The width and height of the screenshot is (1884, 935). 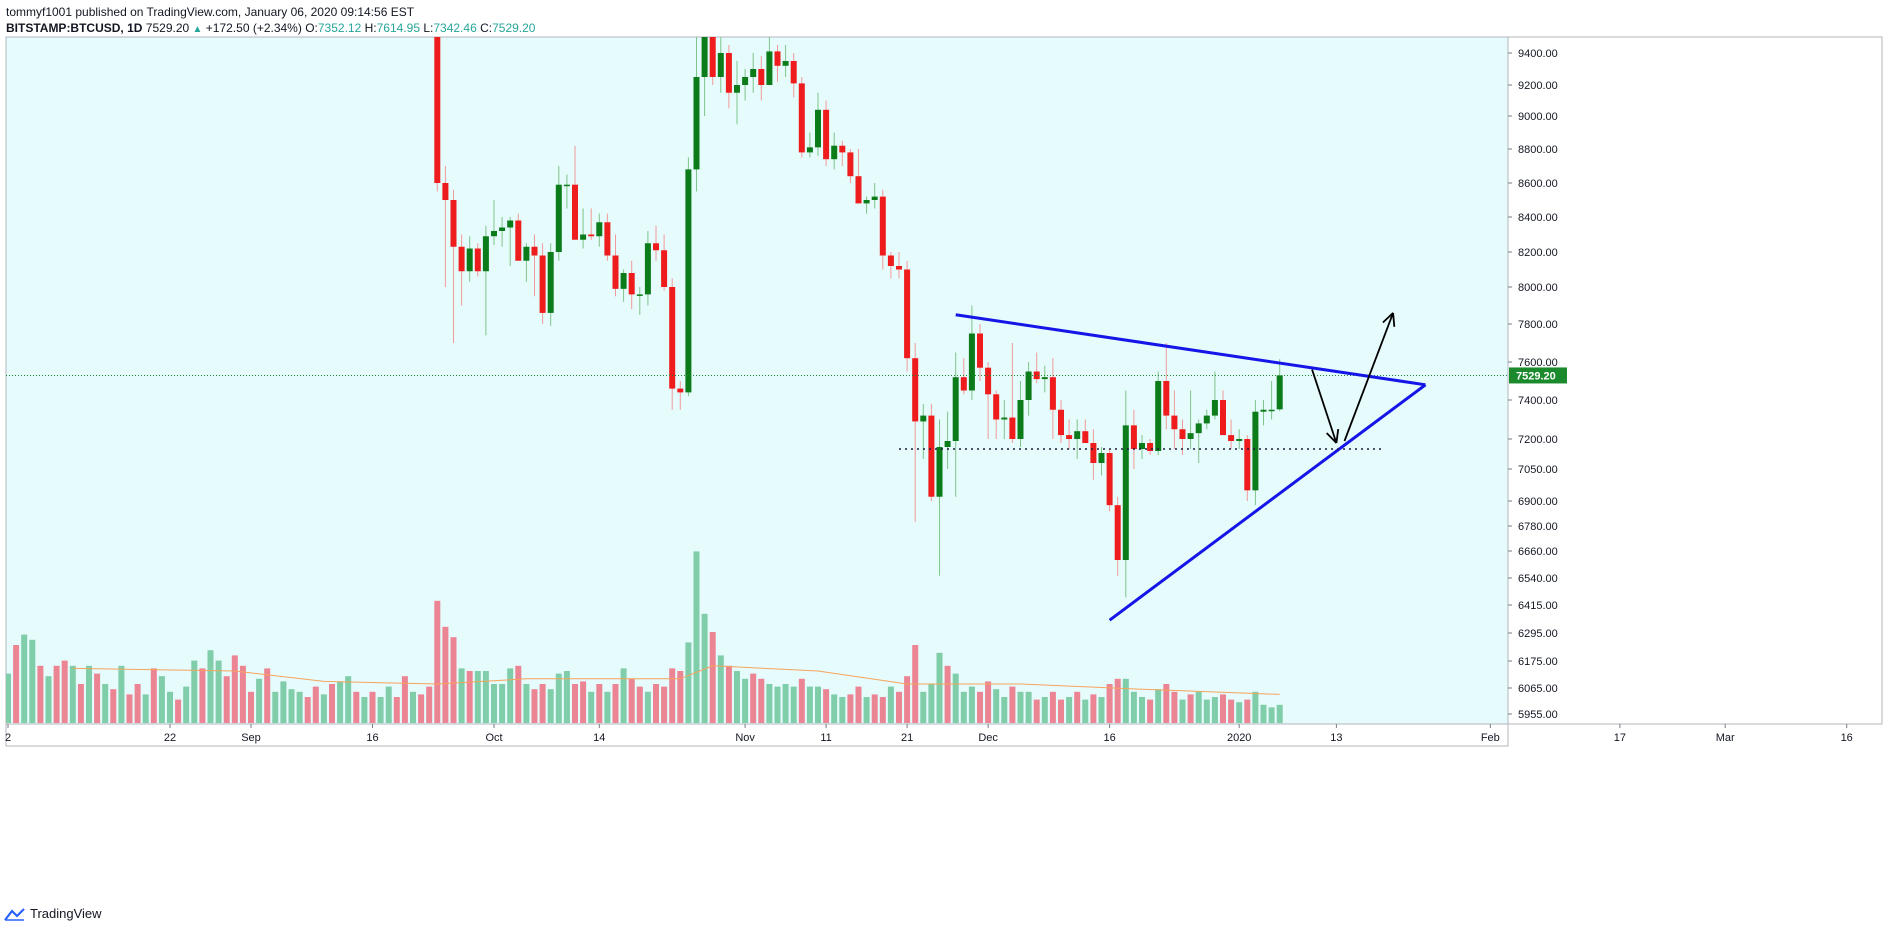 I want to click on time-tick-label: 22, so click(x=170, y=738).